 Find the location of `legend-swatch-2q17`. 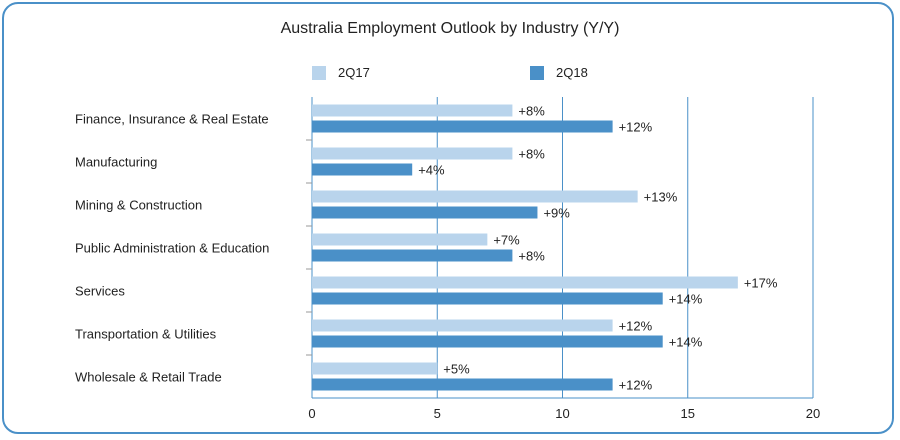

legend-swatch-2q17 is located at coordinates (319, 72).